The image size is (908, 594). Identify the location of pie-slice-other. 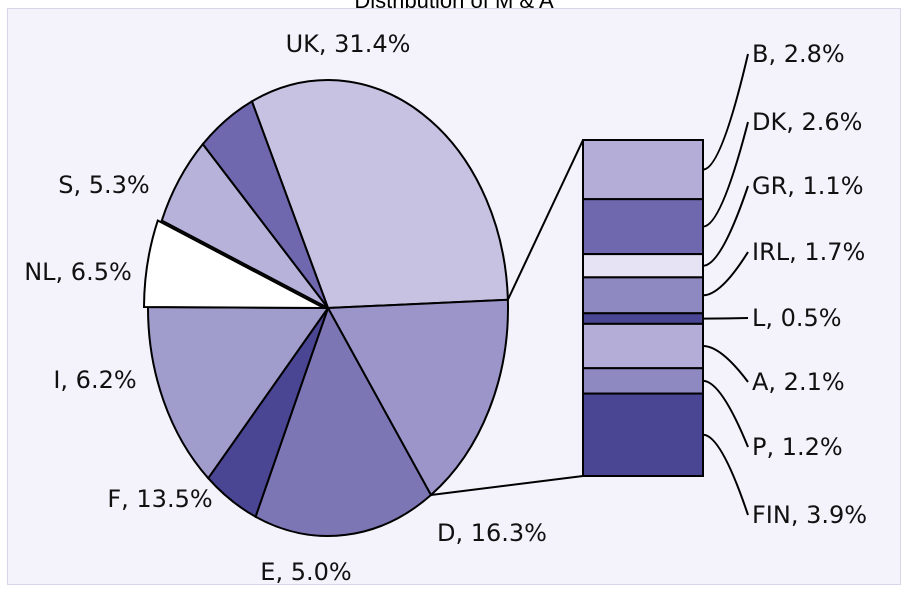
(417, 397).